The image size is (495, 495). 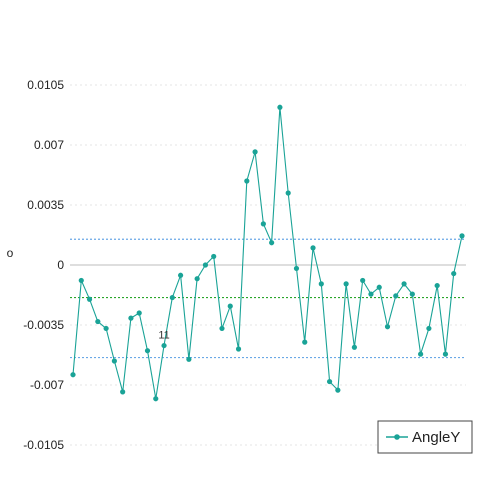 I want to click on y-tick-label: -0.0105, so click(x=43, y=445).